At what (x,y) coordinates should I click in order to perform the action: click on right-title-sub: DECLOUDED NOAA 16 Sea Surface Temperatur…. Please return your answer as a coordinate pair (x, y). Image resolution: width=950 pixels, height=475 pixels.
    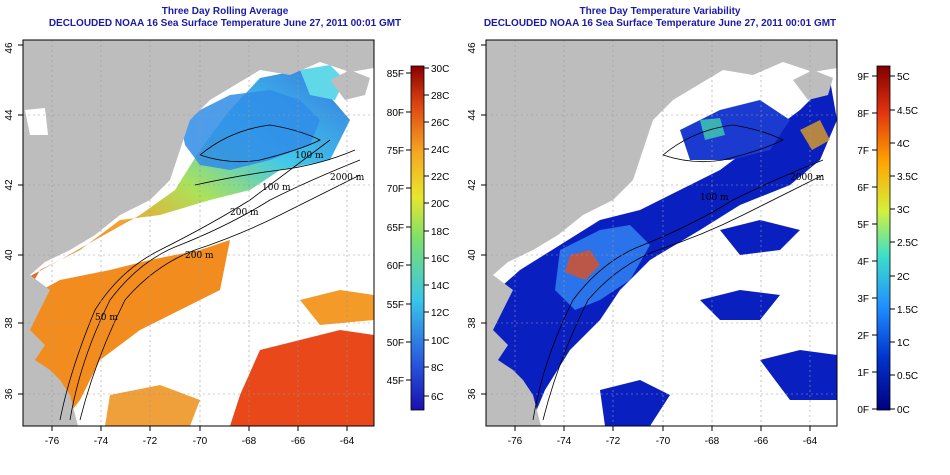
    Looking at the image, I should click on (660, 23).